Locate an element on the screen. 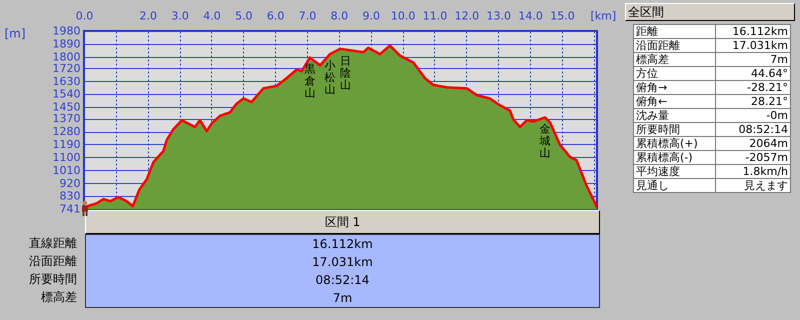 Image resolution: width=800 pixels, height=320 pixels. text: 俯角→ is located at coordinates (675, 87).